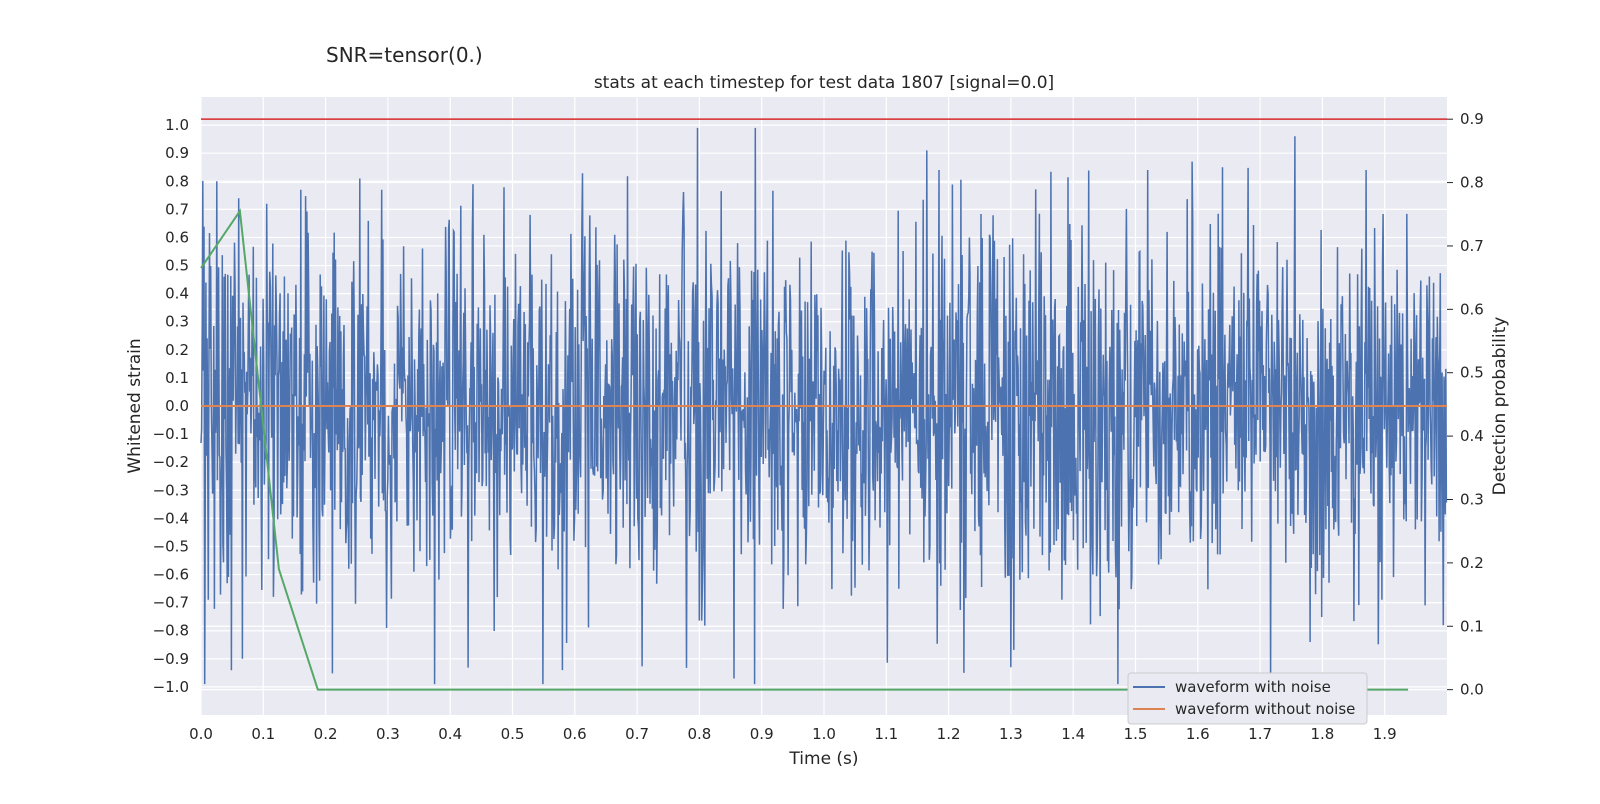 Image resolution: width=1600 pixels, height=804 pixels. I want to click on y-tick-label: −0.5, so click(171, 546).